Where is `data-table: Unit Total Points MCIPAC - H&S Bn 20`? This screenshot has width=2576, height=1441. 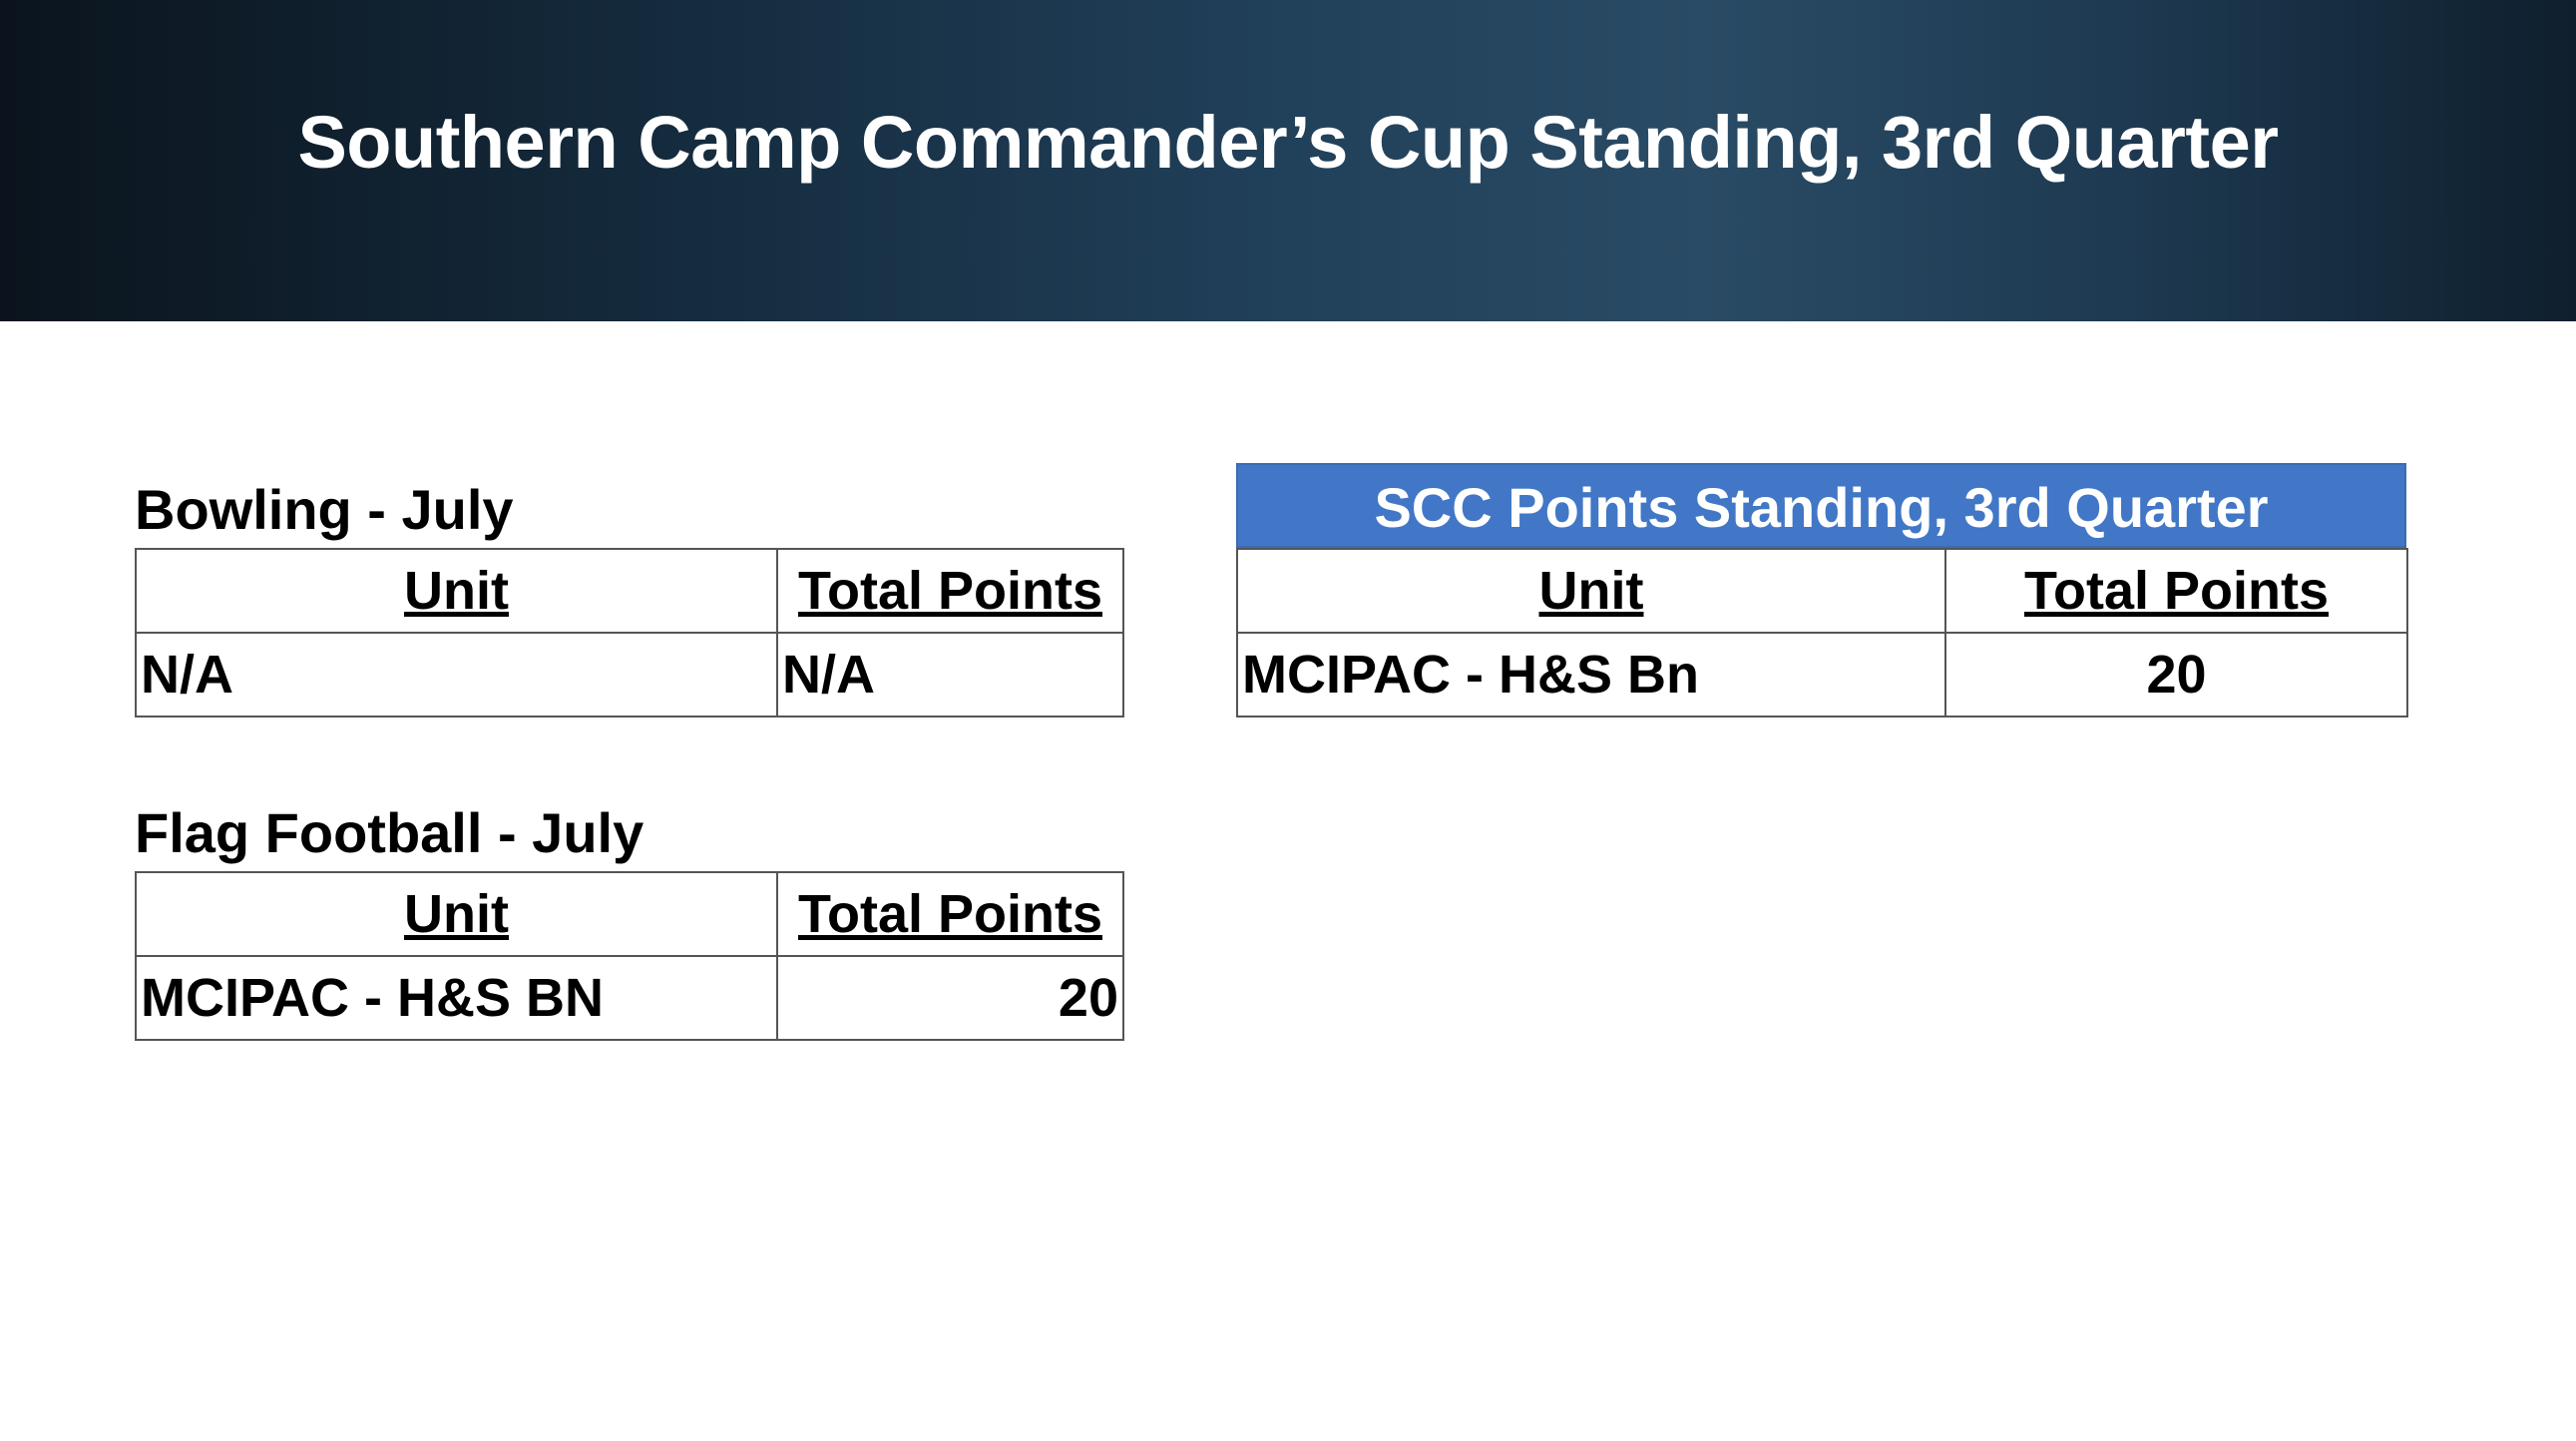
data-table: Unit Total Points MCIPAC - H&S Bn 20 is located at coordinates (1822, 633).